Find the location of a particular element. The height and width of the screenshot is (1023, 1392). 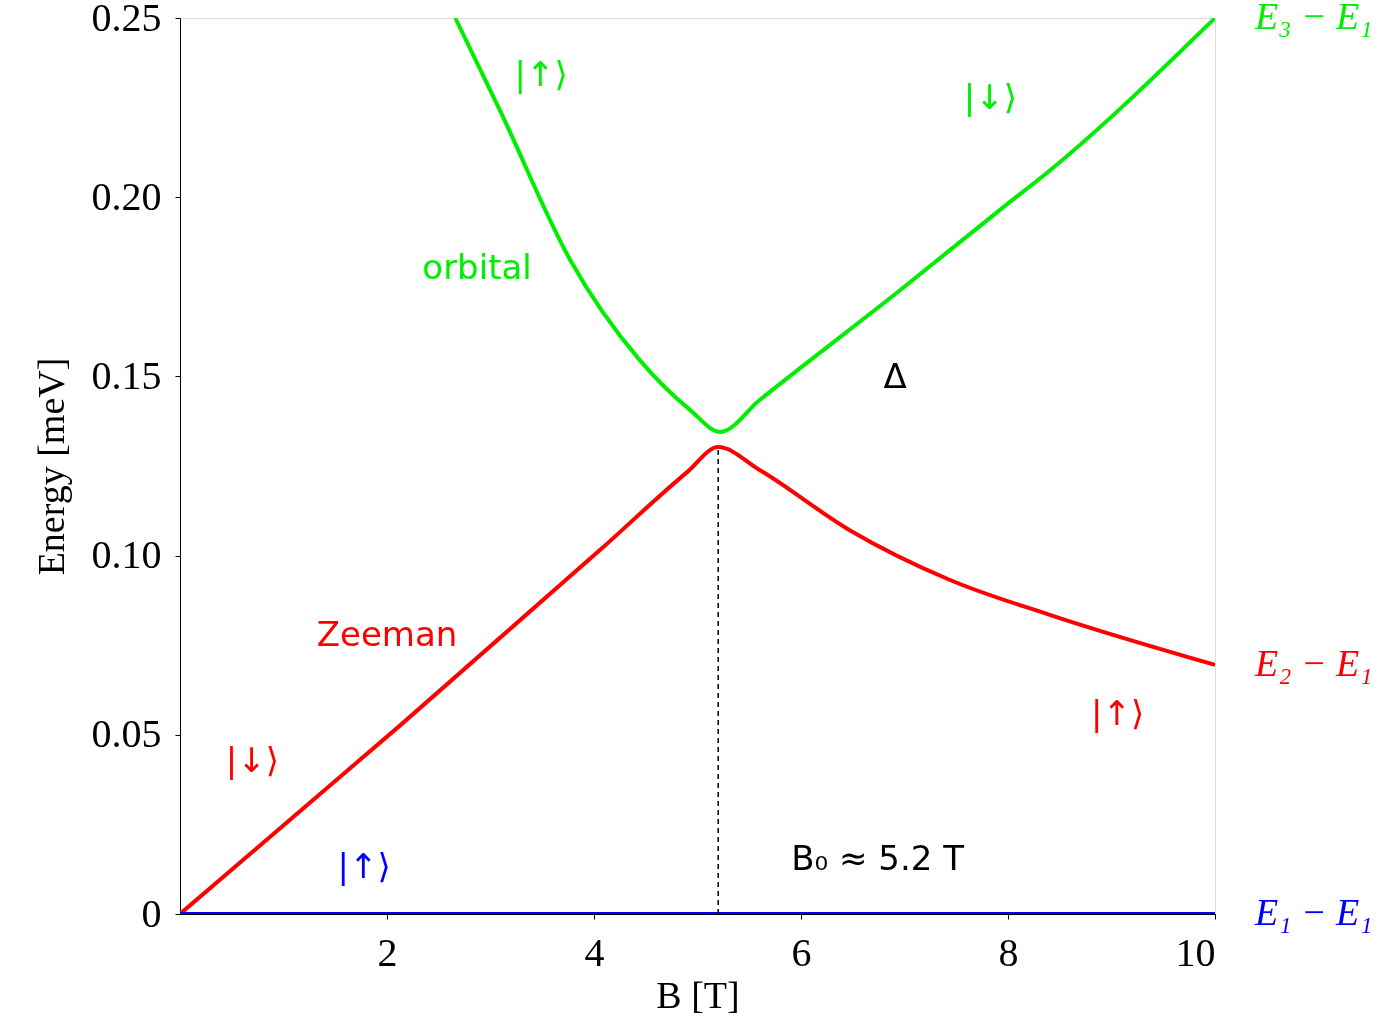

y-tick-label: 0 is located at coordinates (151, 913).